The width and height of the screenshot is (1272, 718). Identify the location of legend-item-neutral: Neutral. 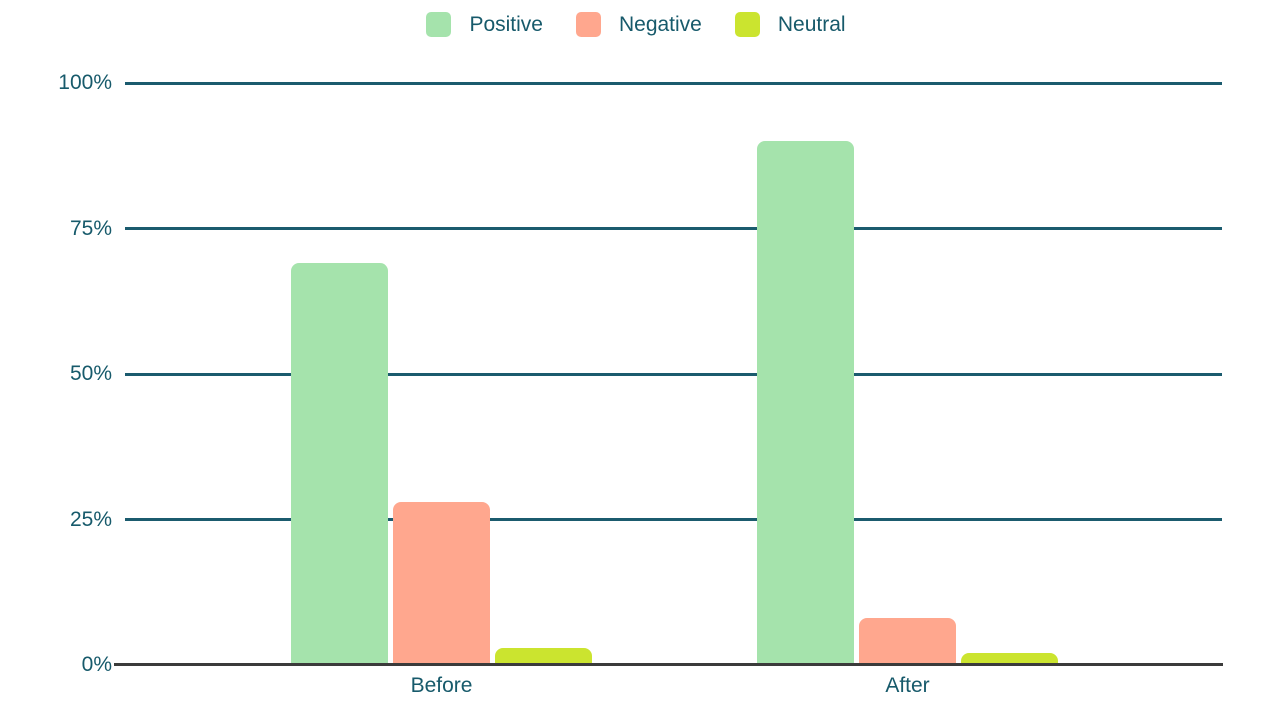
(790, 24).